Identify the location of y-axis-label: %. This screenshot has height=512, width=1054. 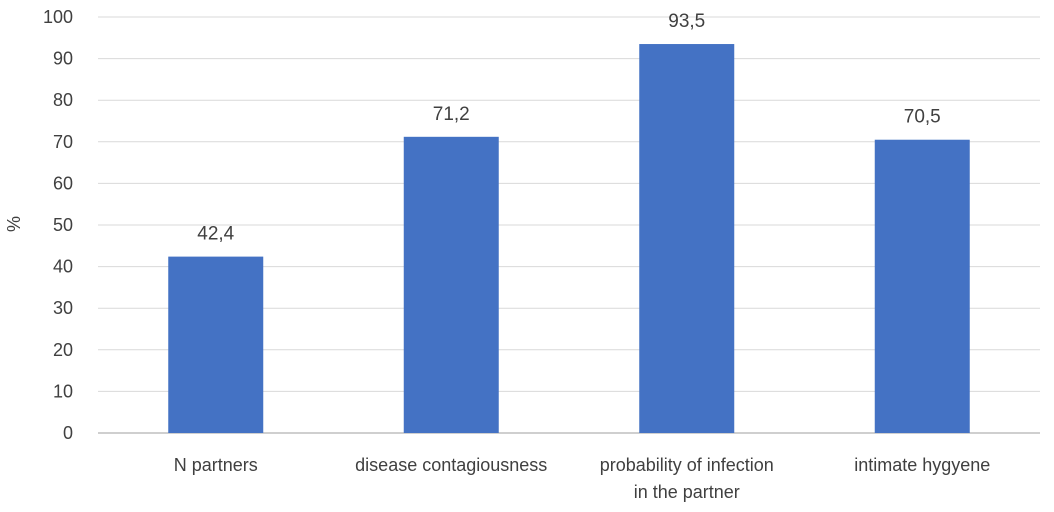
(14, 224).